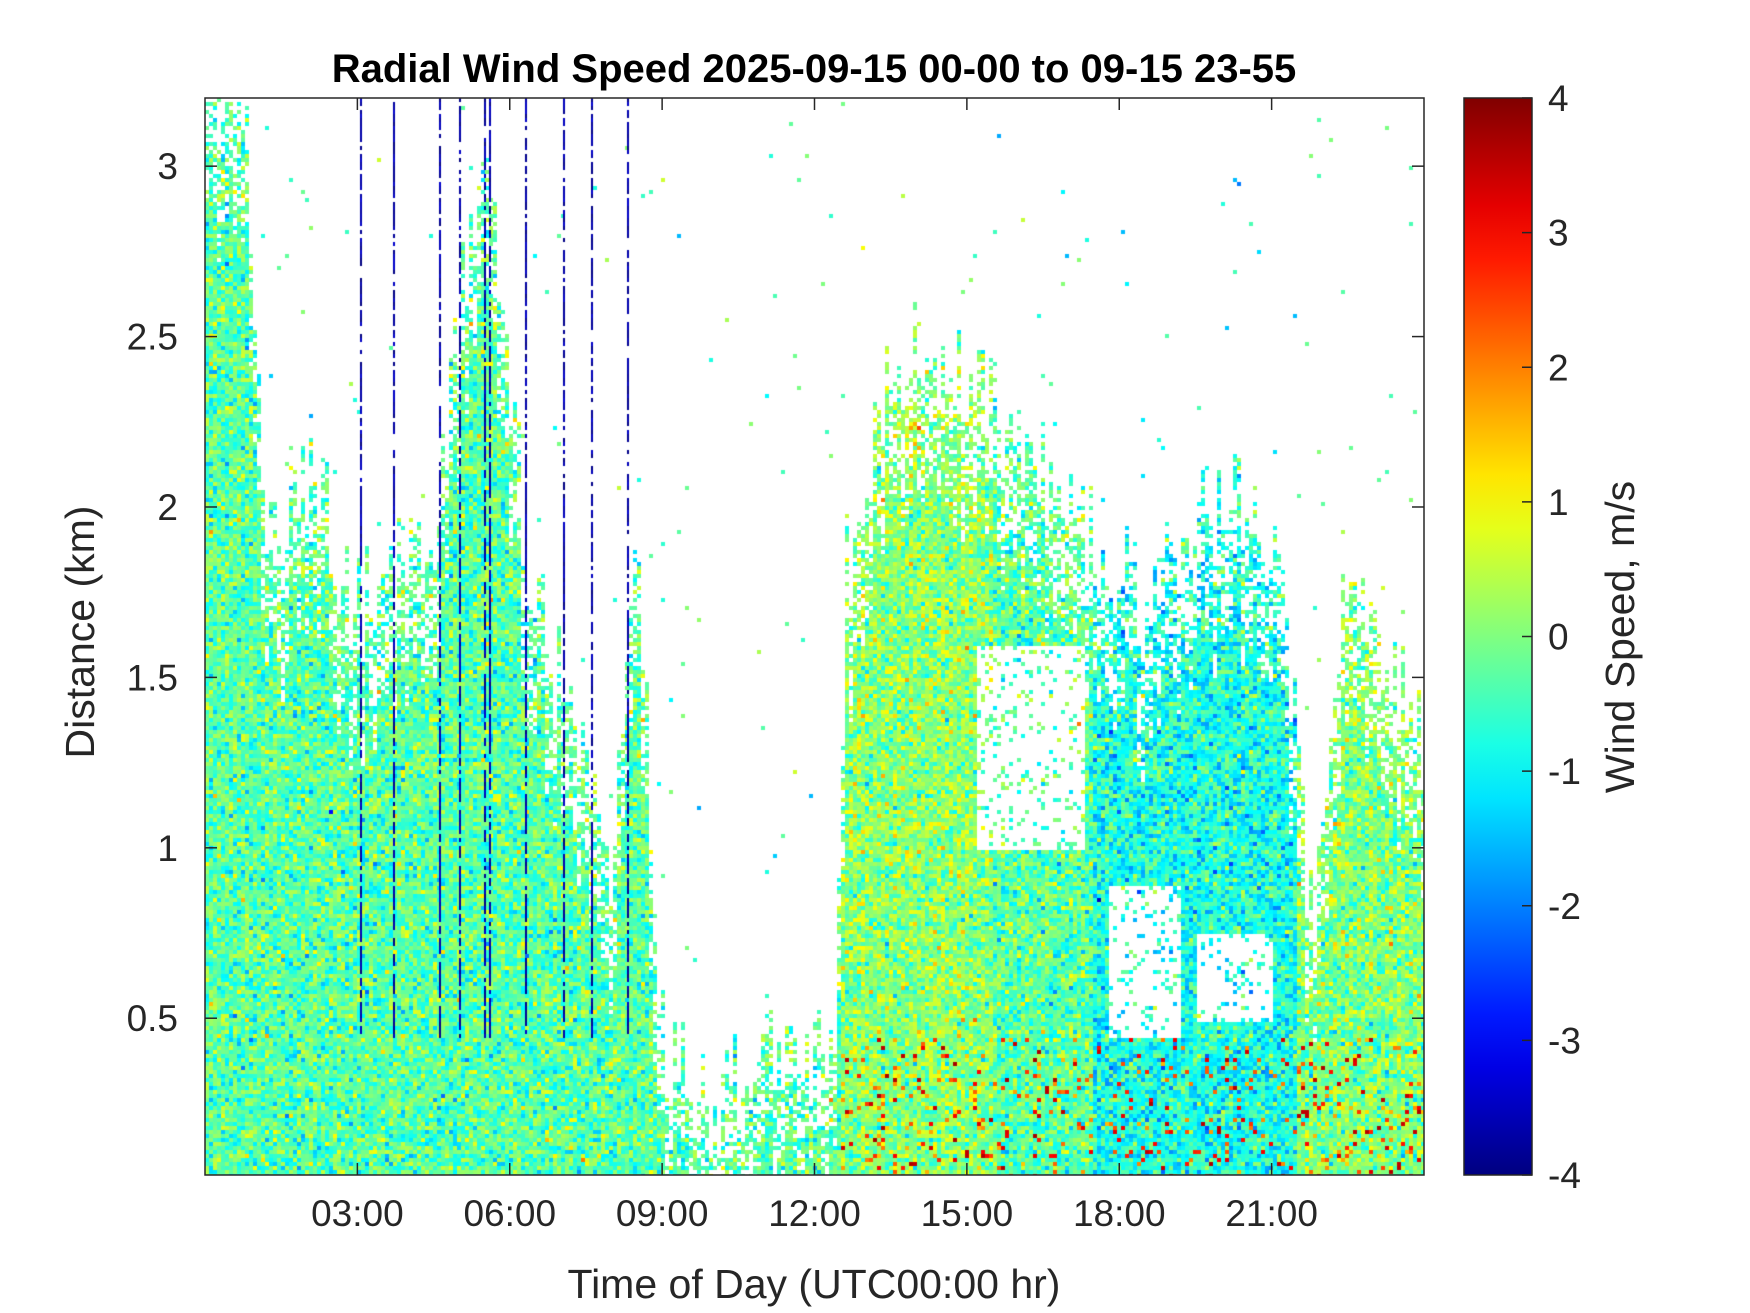  Describe the element at coordinates (152, 337) in the screenshot. I see `y-tick-label: 2.5` at that location.